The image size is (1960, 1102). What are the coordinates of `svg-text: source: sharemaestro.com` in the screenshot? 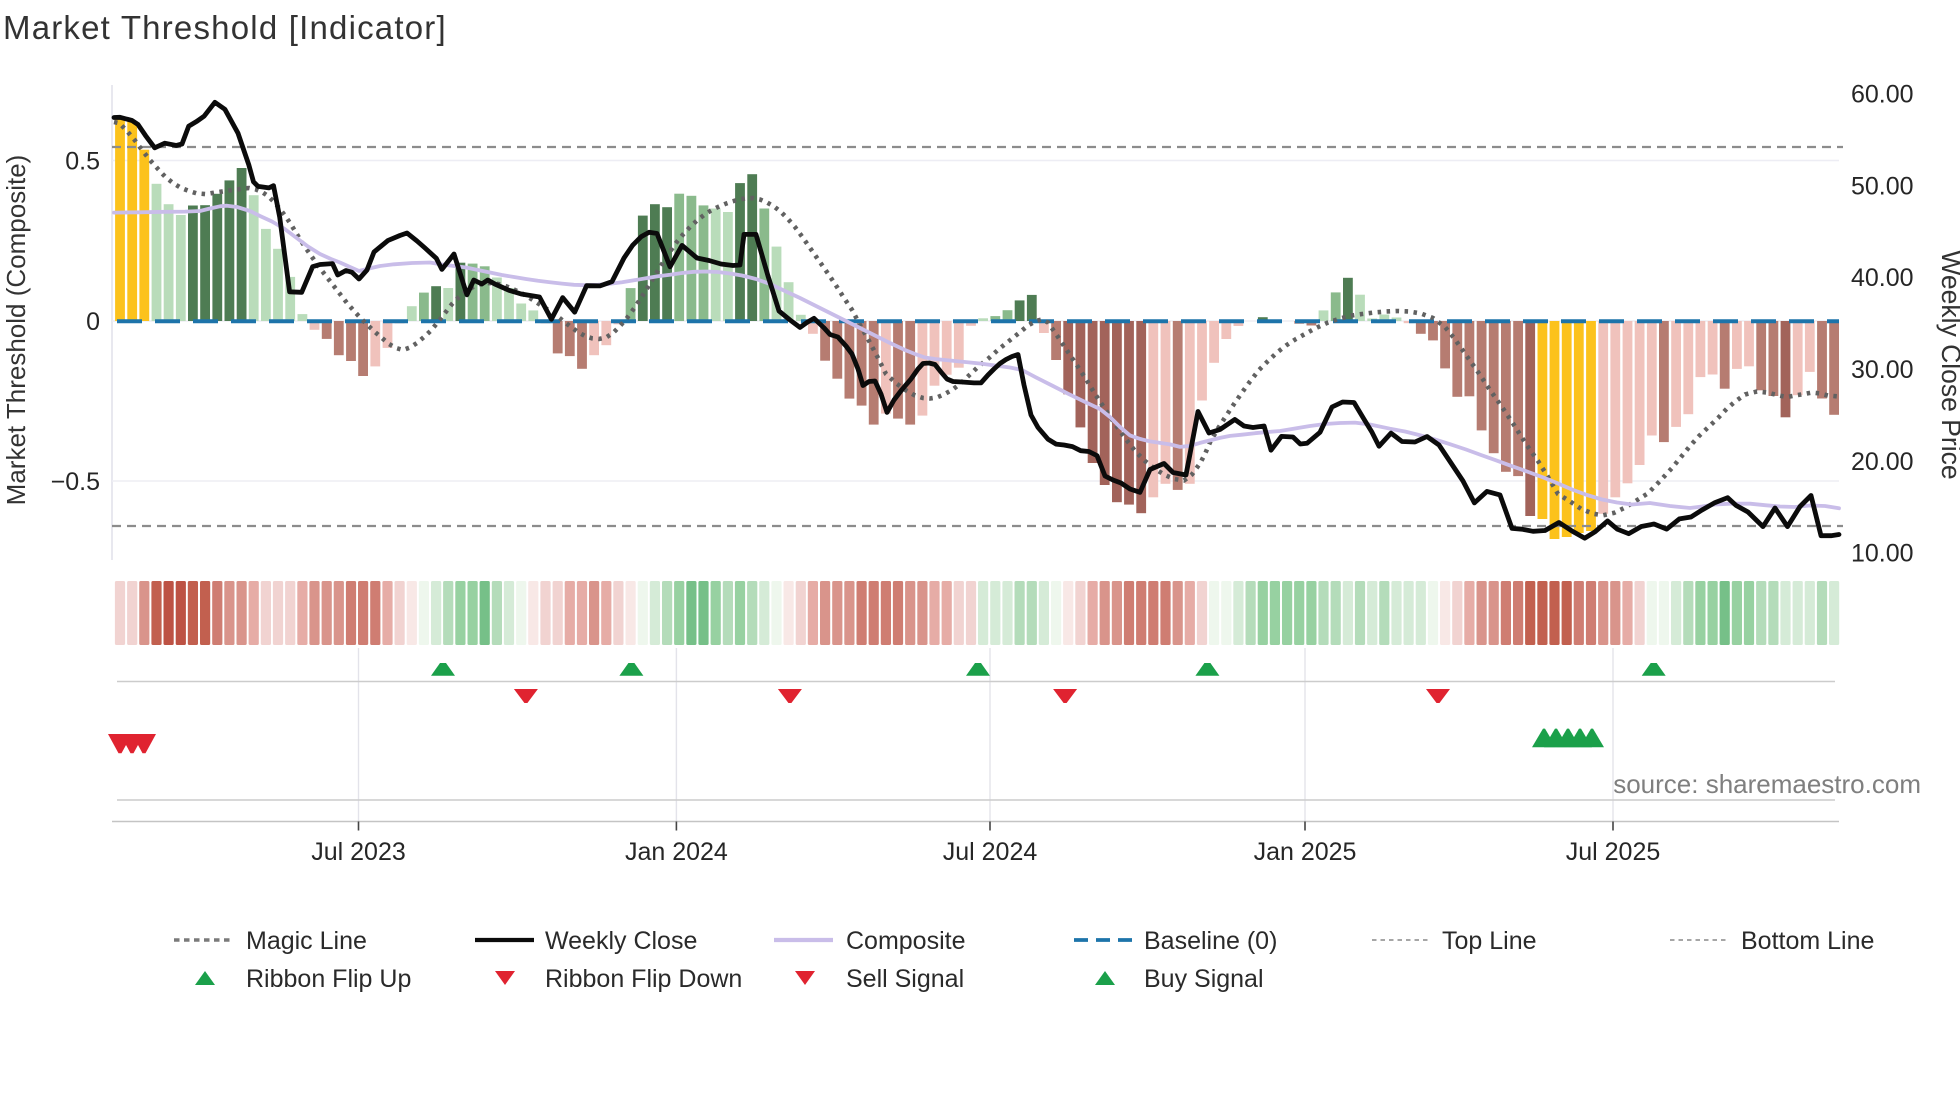 It's located at (1767, 784).